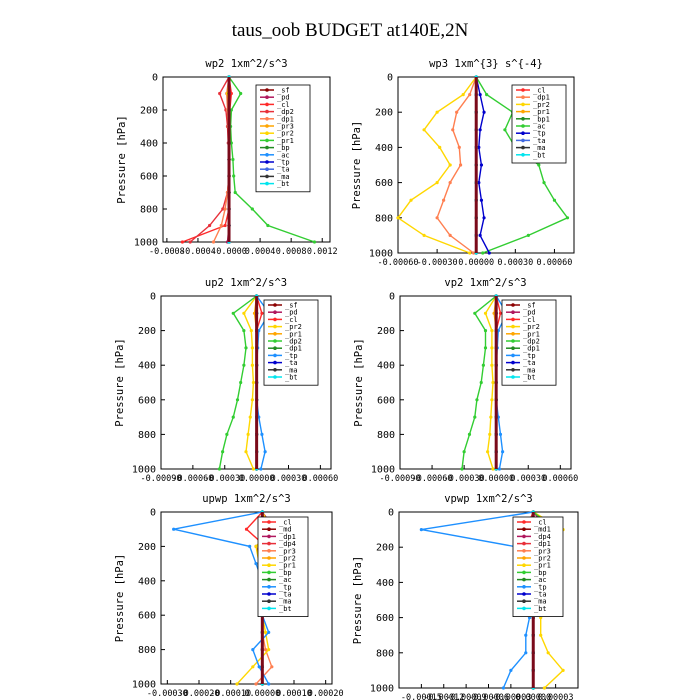 This screenshot has height=700, width=700. I want to click on x-tick-label: -0.00060, so click(398, 263).